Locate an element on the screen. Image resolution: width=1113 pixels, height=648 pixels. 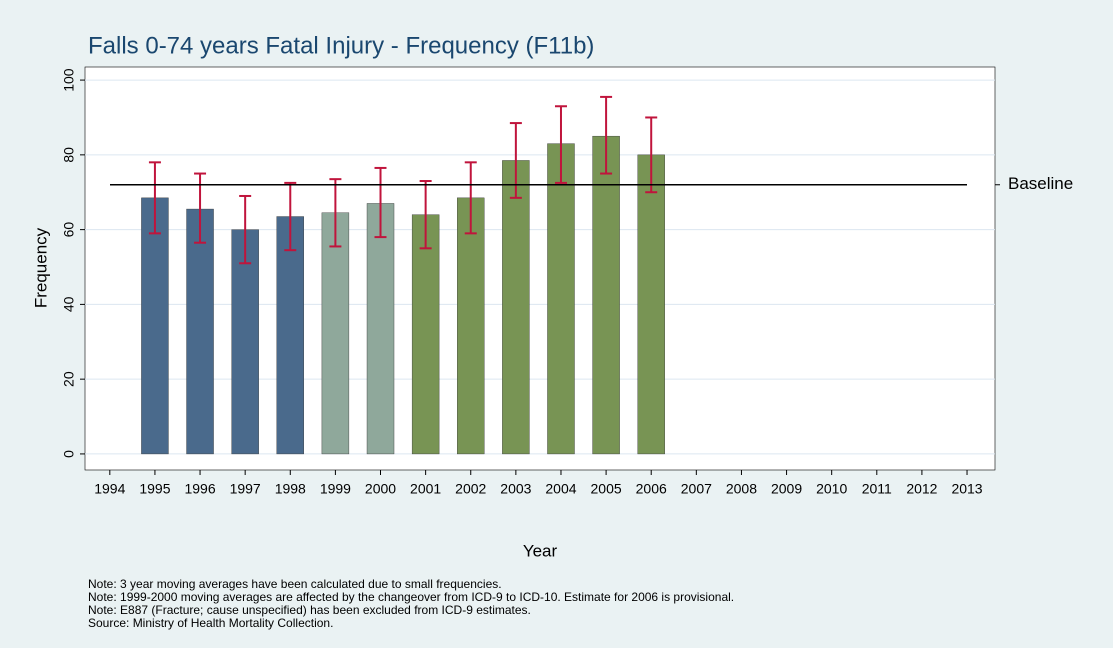
x-tick-label: 2009 is located at coordinates (786, 489).